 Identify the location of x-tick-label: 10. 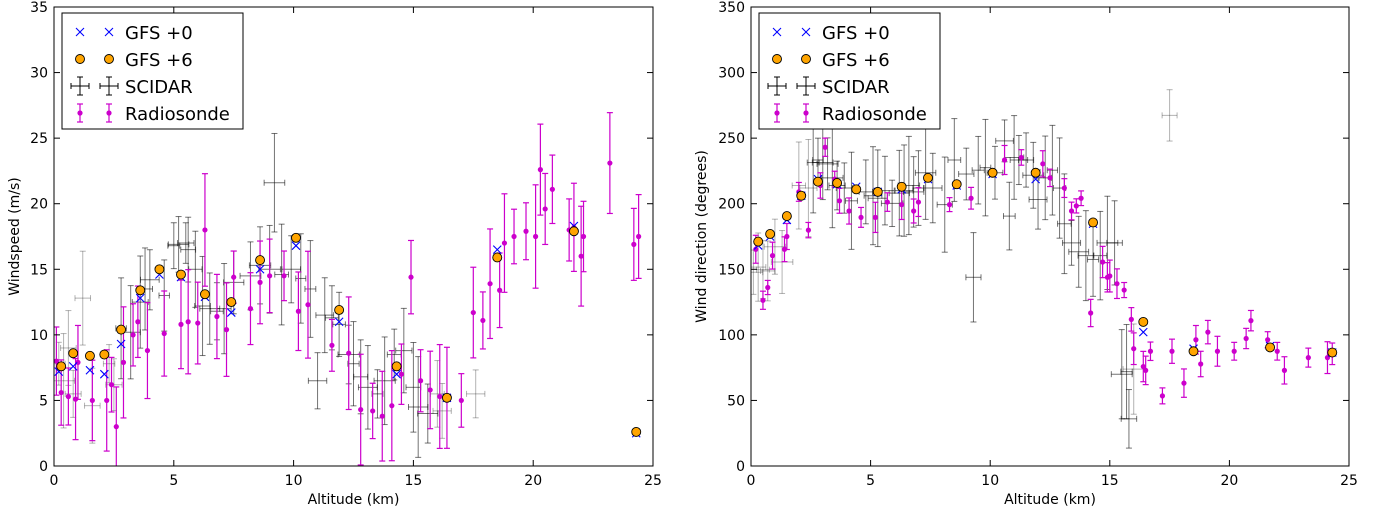
(294, 481).